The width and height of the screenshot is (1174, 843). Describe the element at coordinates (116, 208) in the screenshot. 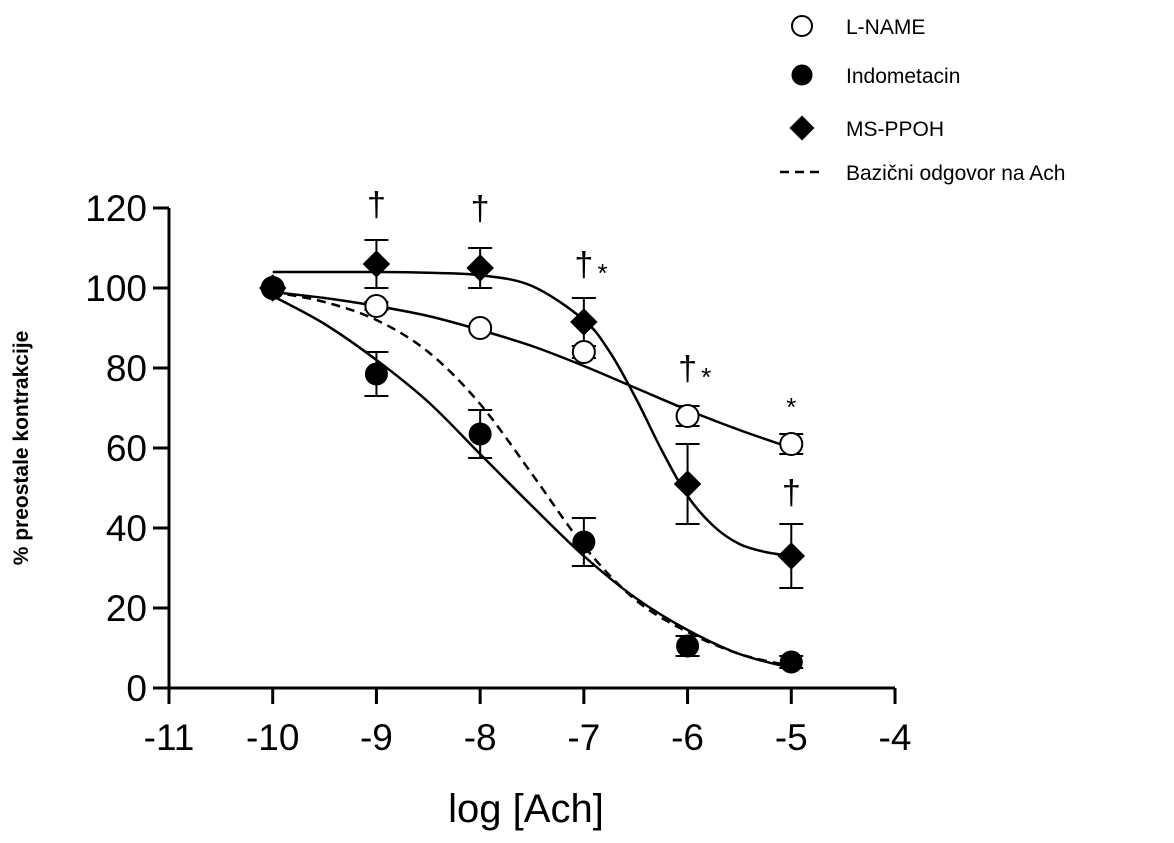

I see `y-tick-label-120: 120` at that location.